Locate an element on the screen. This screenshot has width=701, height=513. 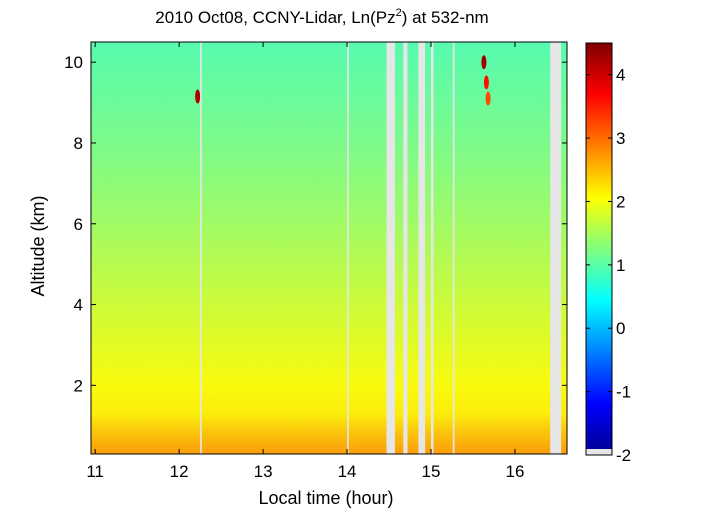
x-tick-label: 15 is located at coordinates (431, 471).